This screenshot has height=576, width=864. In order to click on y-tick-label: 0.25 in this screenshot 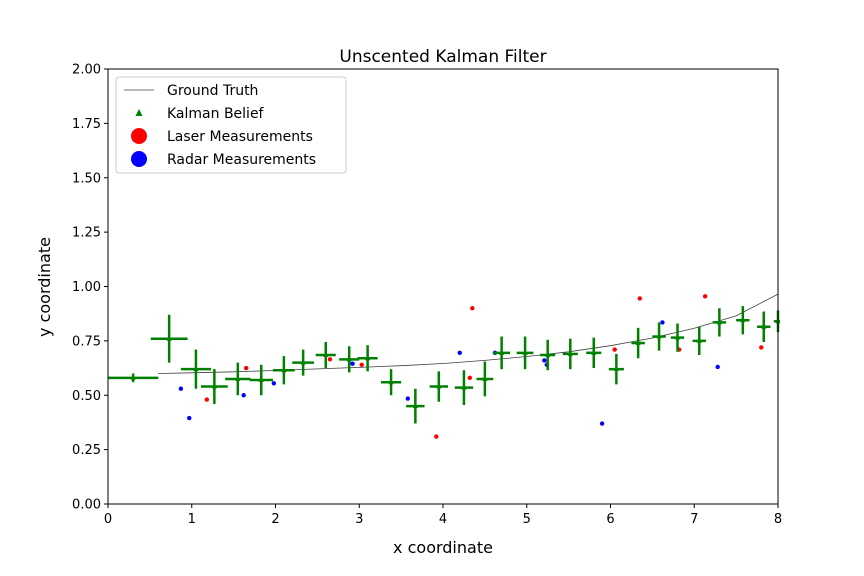, I will do `click(86, 450)`.